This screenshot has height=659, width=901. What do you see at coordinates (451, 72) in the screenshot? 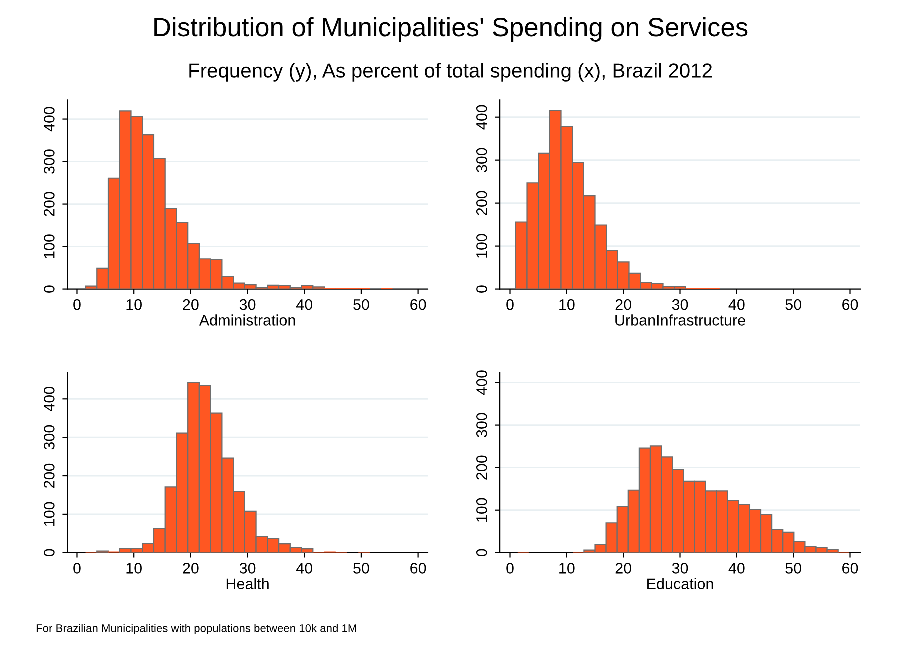
I see `chart-subtitle: Frequency (y), As percent of total spending (x), Brazil 2012` at bounding box center [451, 72].